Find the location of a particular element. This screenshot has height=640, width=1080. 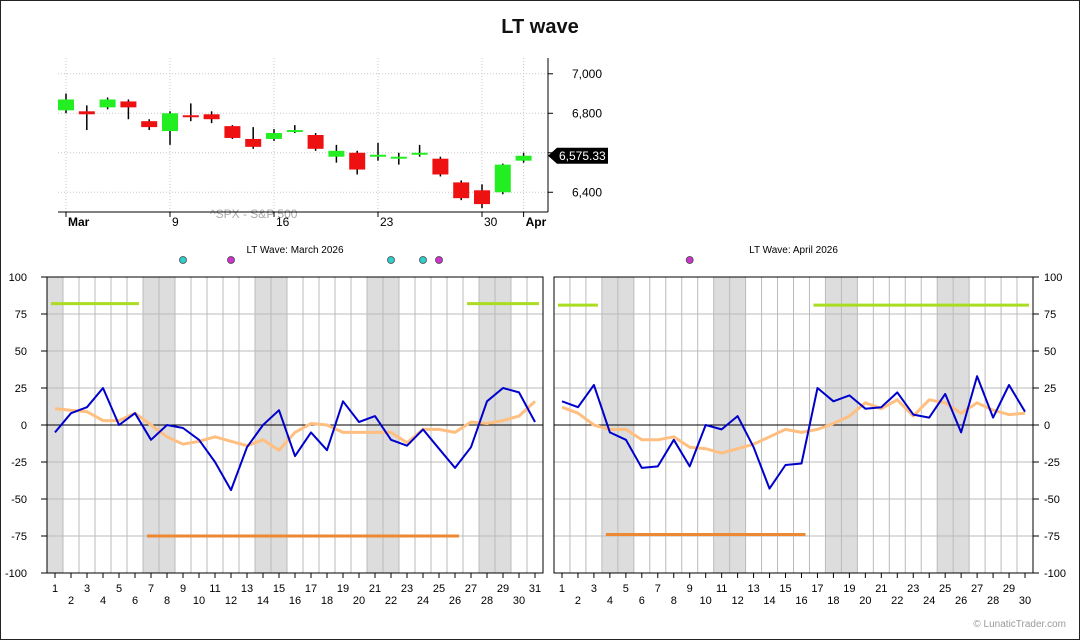

y-tick-label-right: 75 is located at coordinates (1050, 315).